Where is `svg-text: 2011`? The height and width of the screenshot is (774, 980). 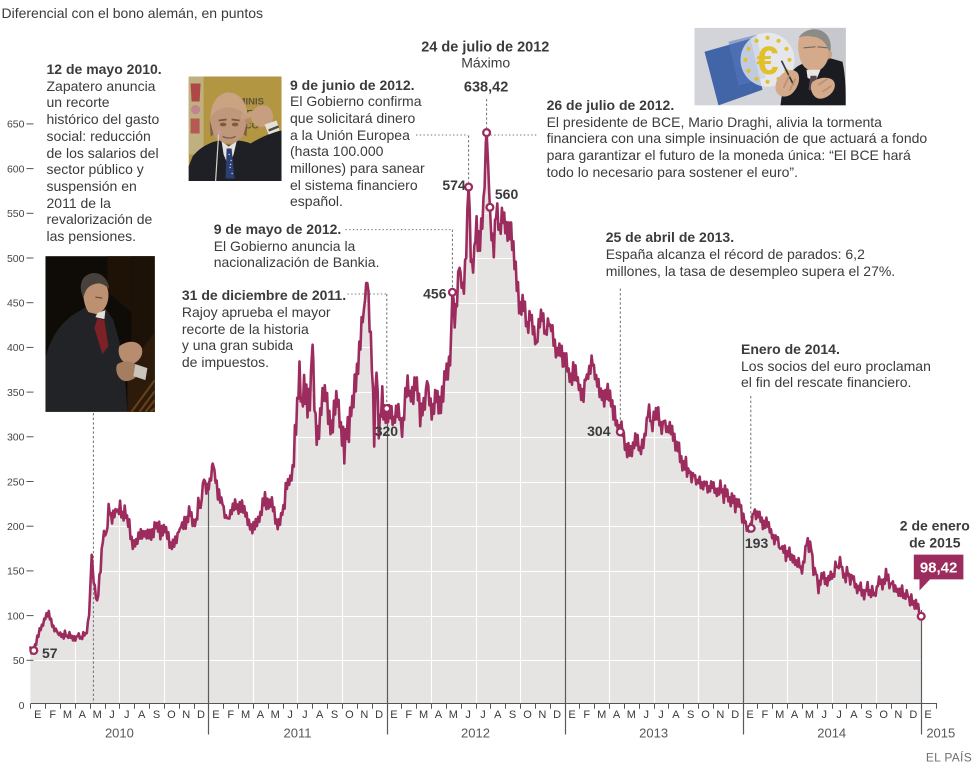 svg-text: 2011 is located at coordinates (298, 733).